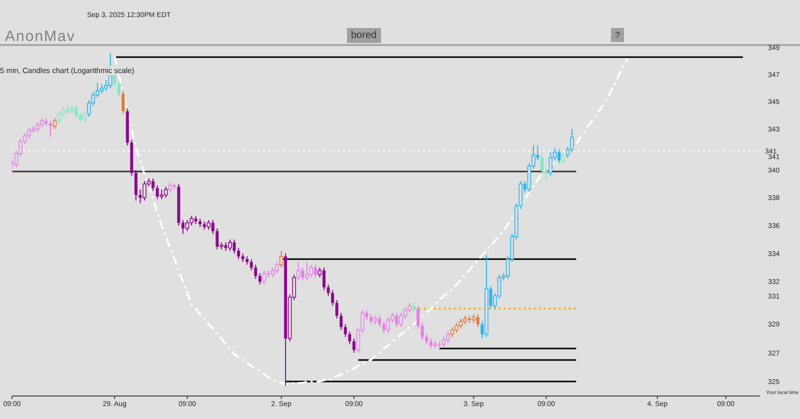 The width and height of the screenshot is (800, 419). What do you see at coordinates (364, 35) in the screenshot?
I see `text: bored` at bounding box center [364, 35].